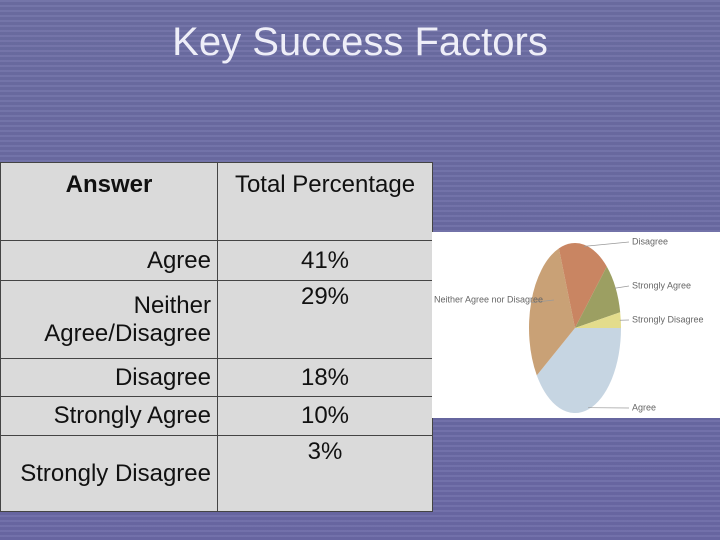  Describe the element at coordinates (109, 260) in the screenshot. I see `answer-cell: Agree` at that location.